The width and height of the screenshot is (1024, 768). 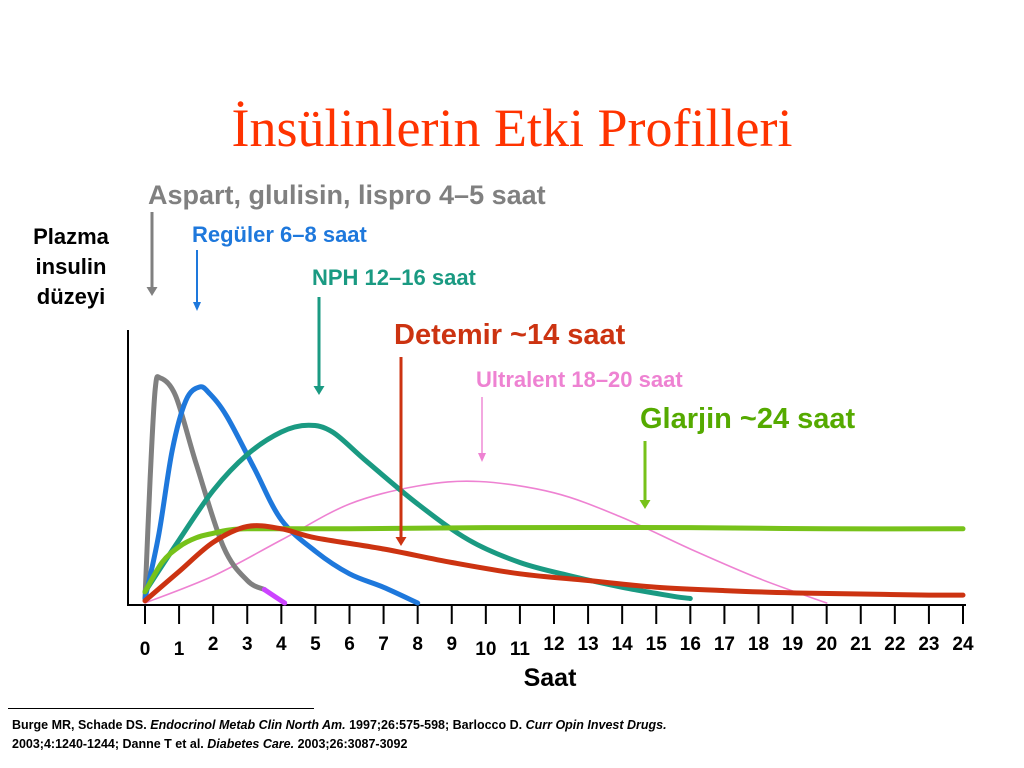 What do you see at coordinates (451, 644) in the screenshot?
I see `x-tick-label: 9` at bounding box center [451, 644].